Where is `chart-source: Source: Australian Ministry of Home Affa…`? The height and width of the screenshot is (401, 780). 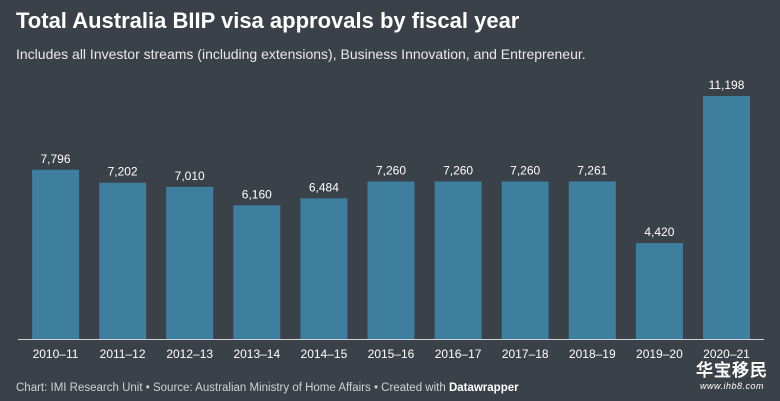
chart-source: Source: Australian Ministry of Home Affa… is located at coordinates (261, 388).